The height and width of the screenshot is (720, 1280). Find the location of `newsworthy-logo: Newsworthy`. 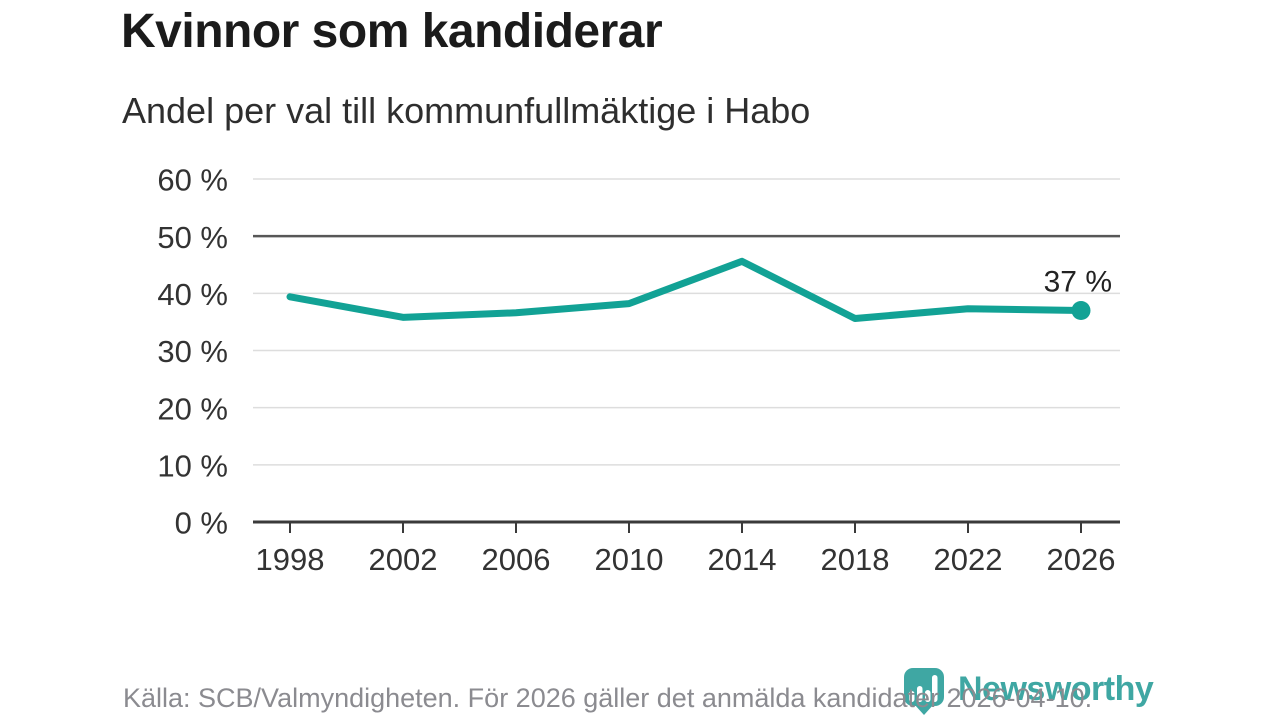

newsworthy-logo: Newsworthy is located at coordinates (1026, 689).